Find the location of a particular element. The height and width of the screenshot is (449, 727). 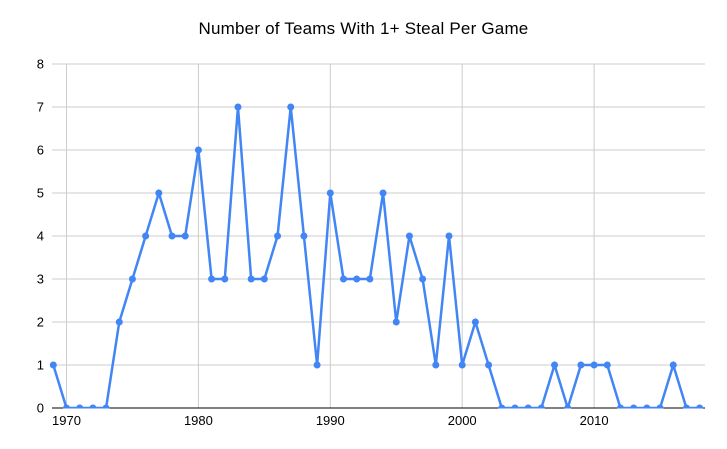

y-tick-label: 7 is located at coordinates (40, 107).